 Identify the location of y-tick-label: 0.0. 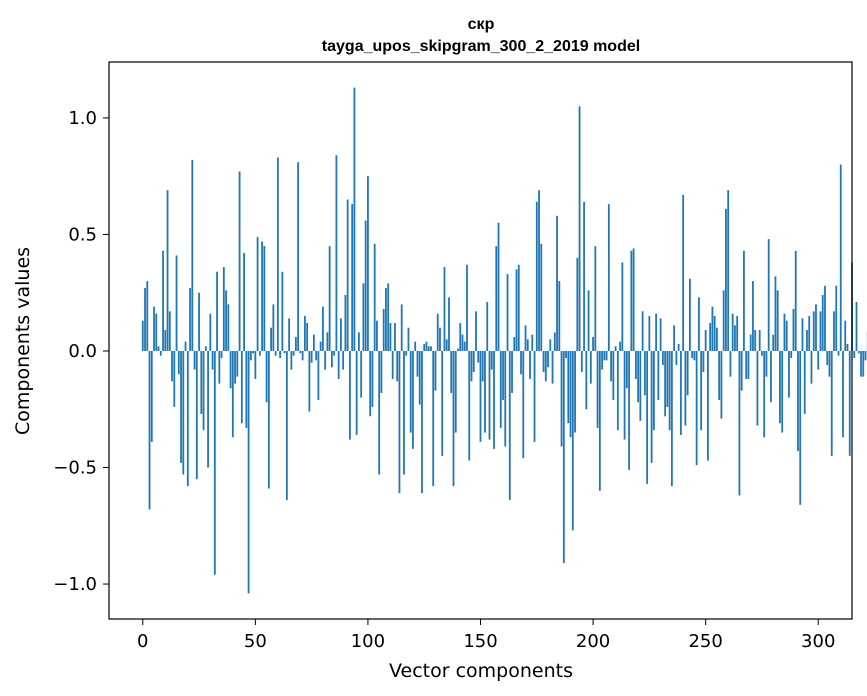
(82, 351).